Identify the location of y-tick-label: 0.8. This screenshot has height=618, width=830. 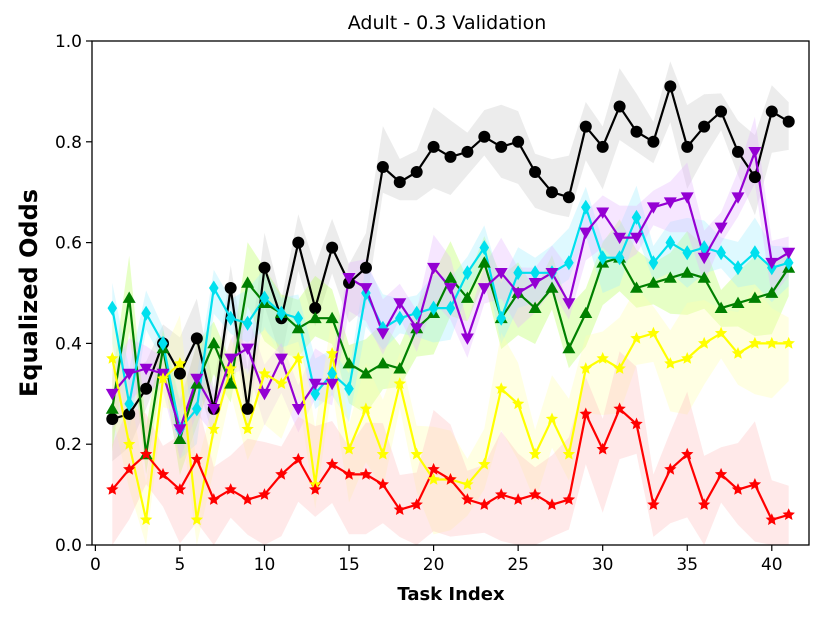
(68, 143).